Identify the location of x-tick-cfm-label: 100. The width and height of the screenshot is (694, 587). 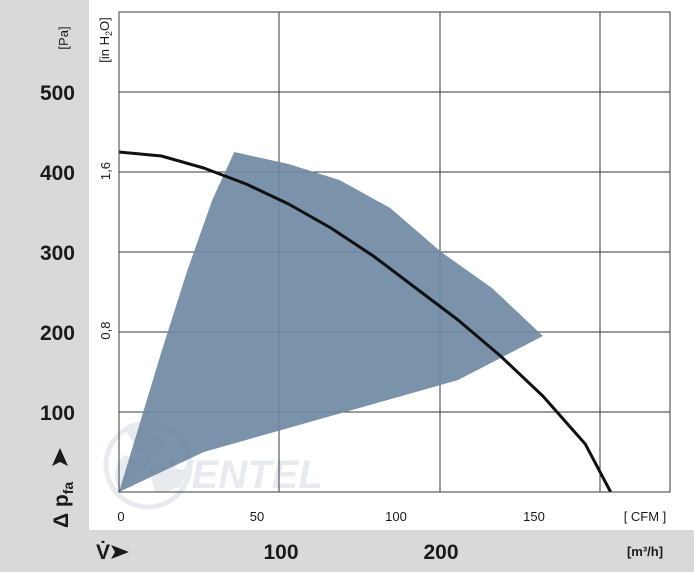
(396, 516).